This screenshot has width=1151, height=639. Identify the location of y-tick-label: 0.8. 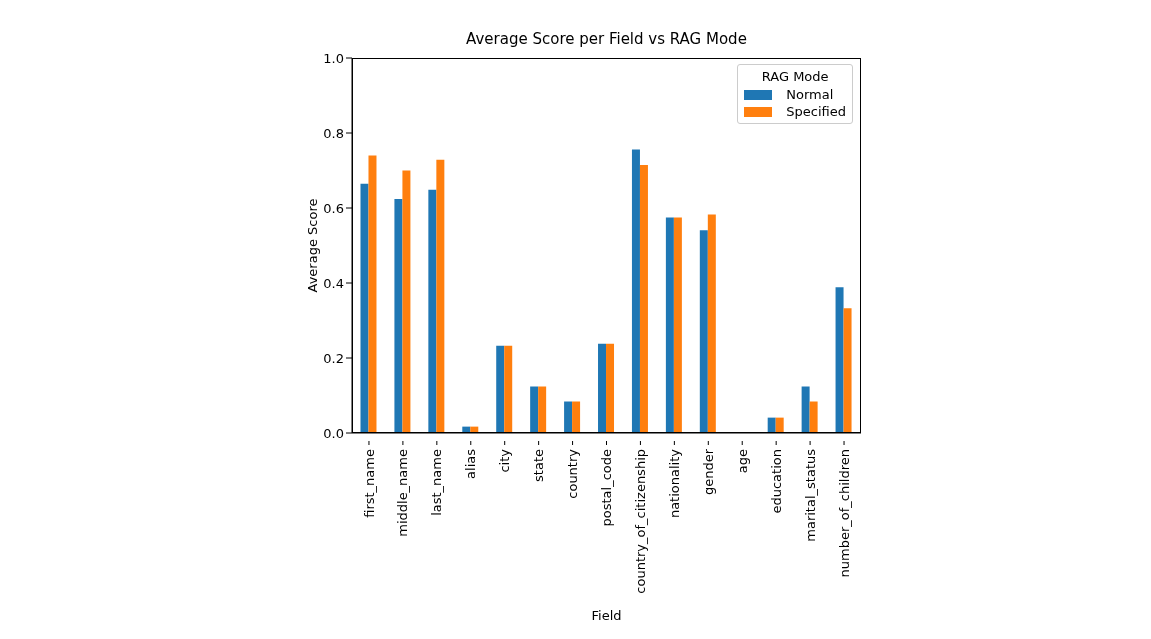
(333, 133).